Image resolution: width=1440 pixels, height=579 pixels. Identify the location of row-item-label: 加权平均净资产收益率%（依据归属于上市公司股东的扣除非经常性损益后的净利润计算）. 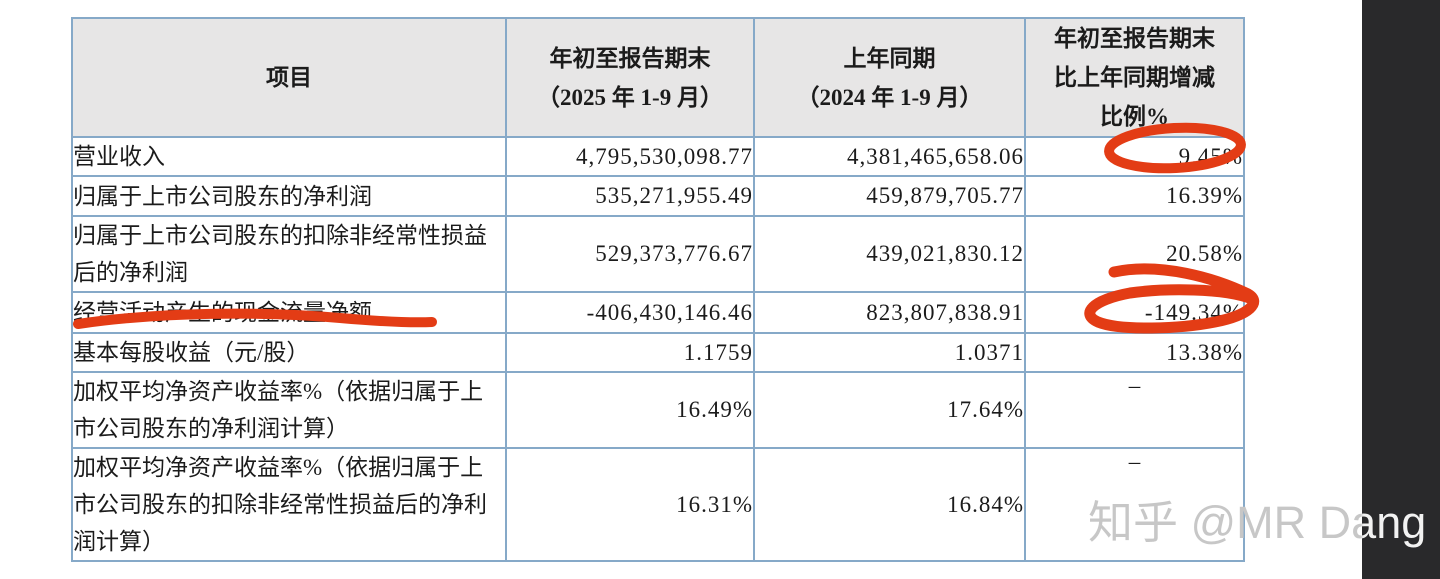
(289, 504).